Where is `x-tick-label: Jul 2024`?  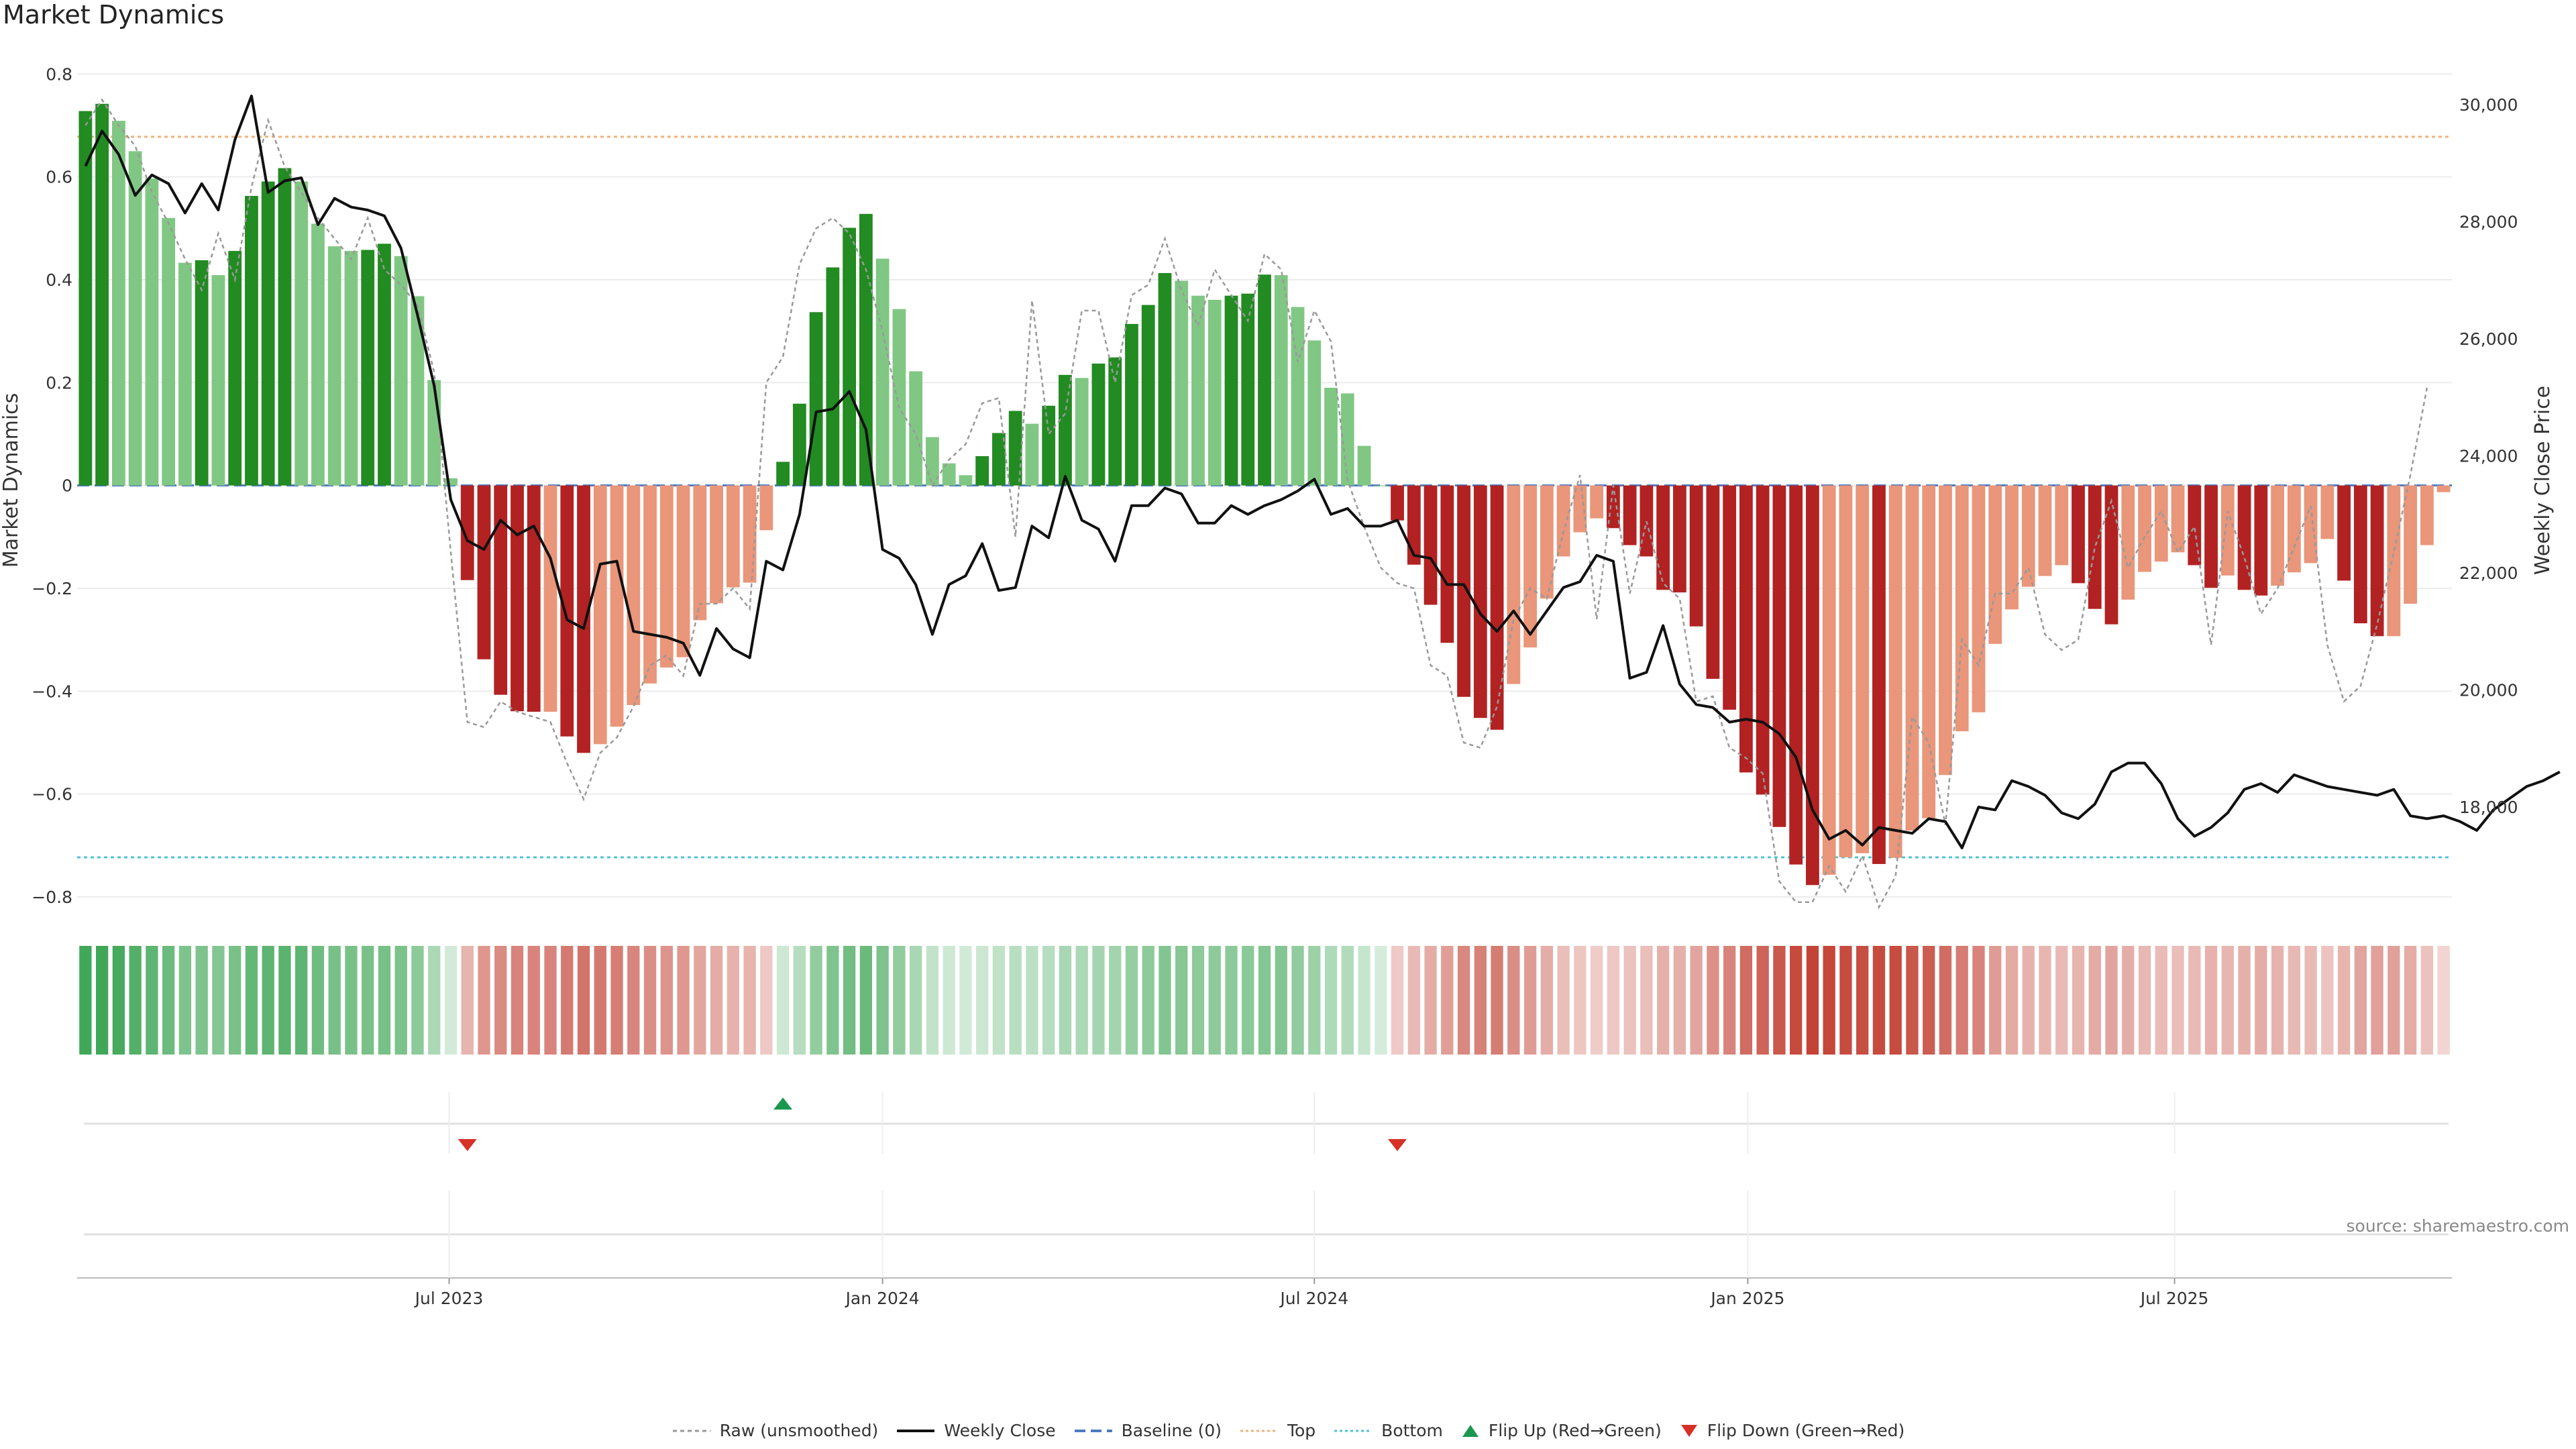 x-tick-label: Jul 2024 is located at coordinates (1313, 1298).